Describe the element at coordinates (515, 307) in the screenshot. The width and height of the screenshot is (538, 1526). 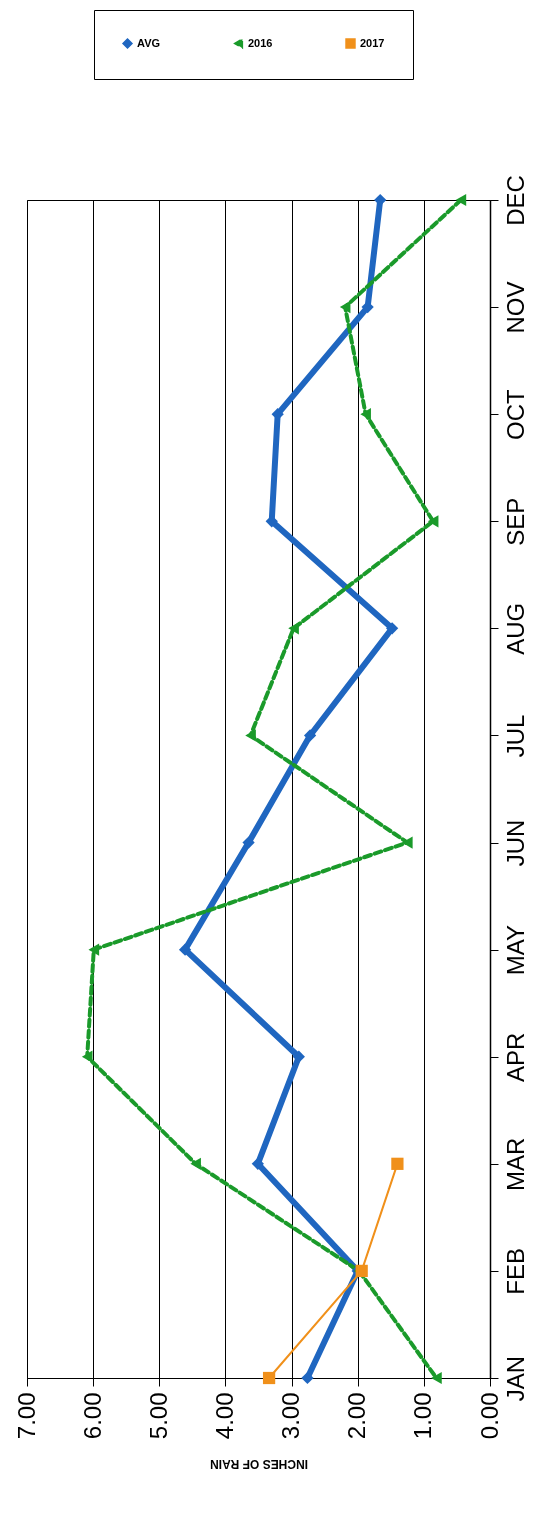
I see `y-tick-label: NOV` at that location.